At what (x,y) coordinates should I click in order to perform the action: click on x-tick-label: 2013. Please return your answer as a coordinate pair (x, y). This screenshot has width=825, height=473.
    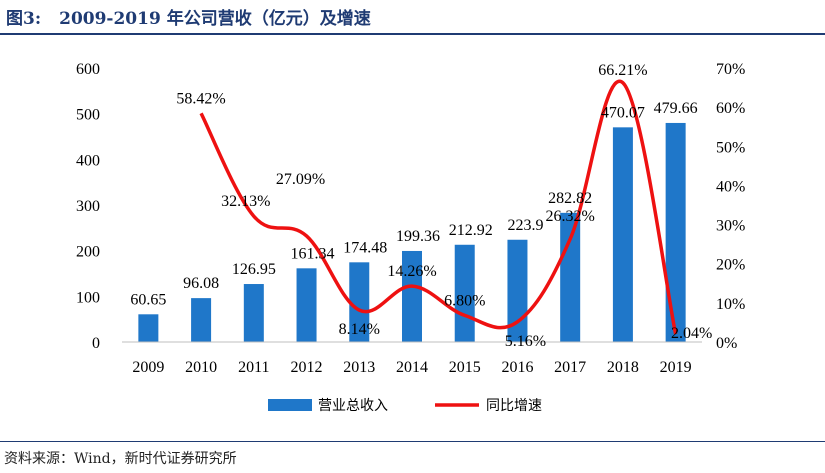
    Looking at the image, I should click on (359, 367).